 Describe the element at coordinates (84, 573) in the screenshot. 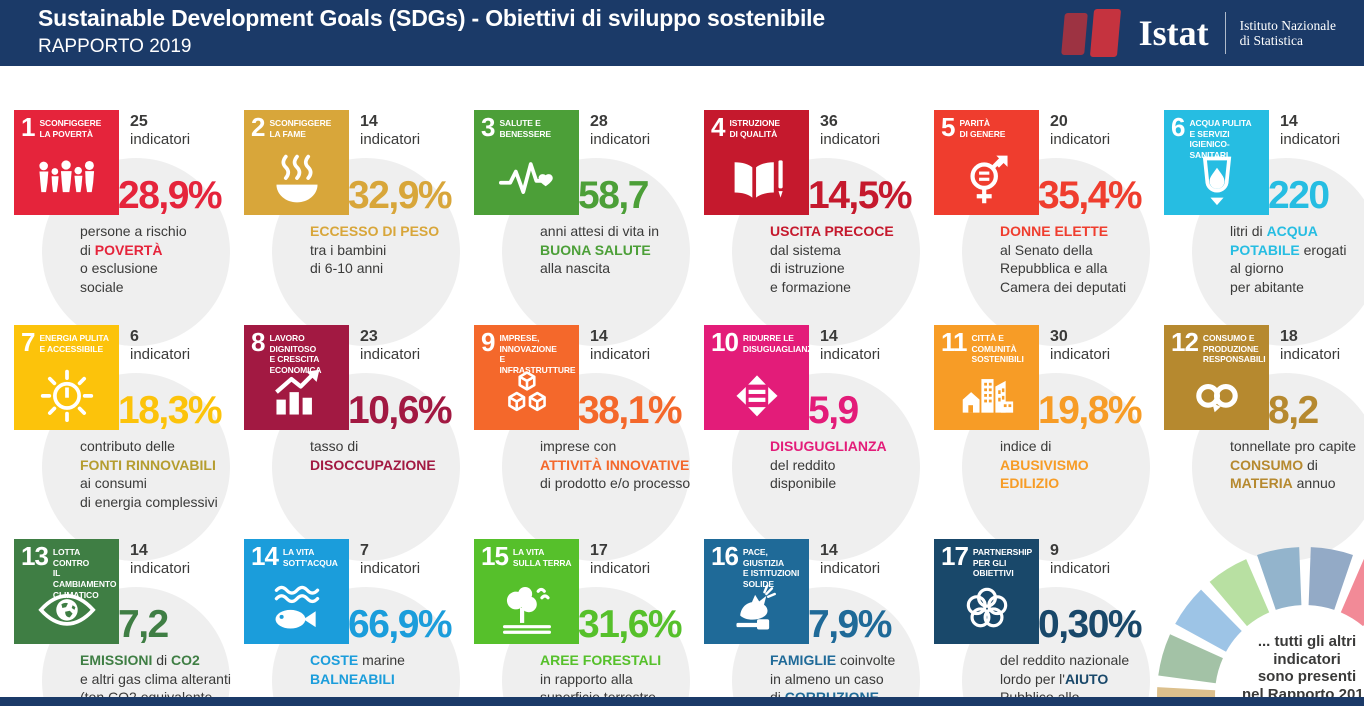

I see `goal-title: LOTTA CONTRO IL CAMBIAMENTO CLIMATICO` at that location.